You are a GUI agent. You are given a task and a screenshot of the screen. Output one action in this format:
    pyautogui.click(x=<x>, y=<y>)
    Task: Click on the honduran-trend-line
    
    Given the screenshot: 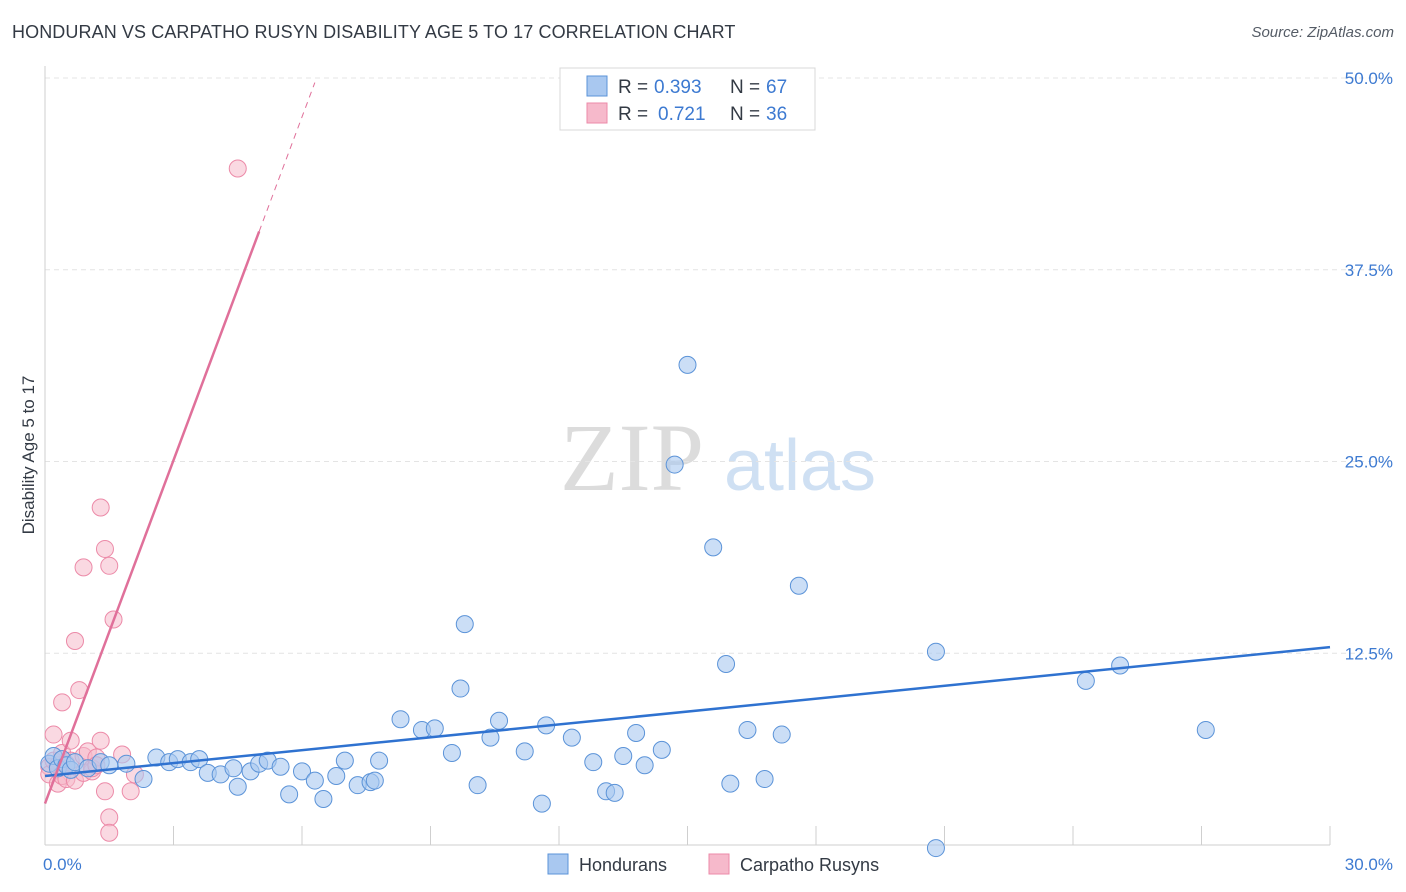 What is the action you would take?
    pyautogui.click(x=687, y=711)
    